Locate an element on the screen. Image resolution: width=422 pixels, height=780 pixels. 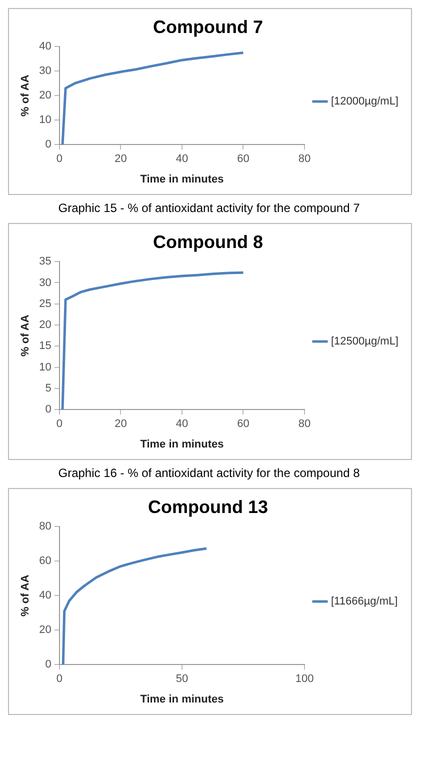
legend-label: [11666µg/mL] is located at coordinates (364, 602).